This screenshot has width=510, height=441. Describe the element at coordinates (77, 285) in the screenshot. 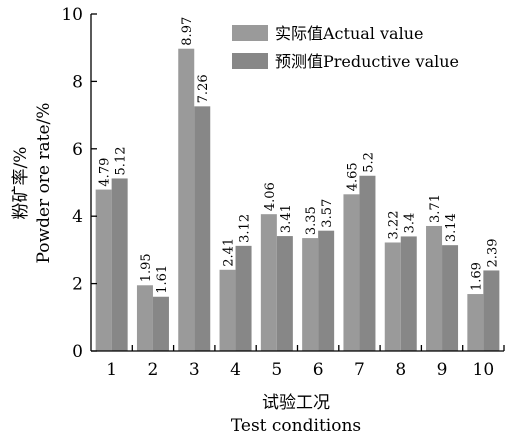

I see `y-tick-label: 2` at that location.